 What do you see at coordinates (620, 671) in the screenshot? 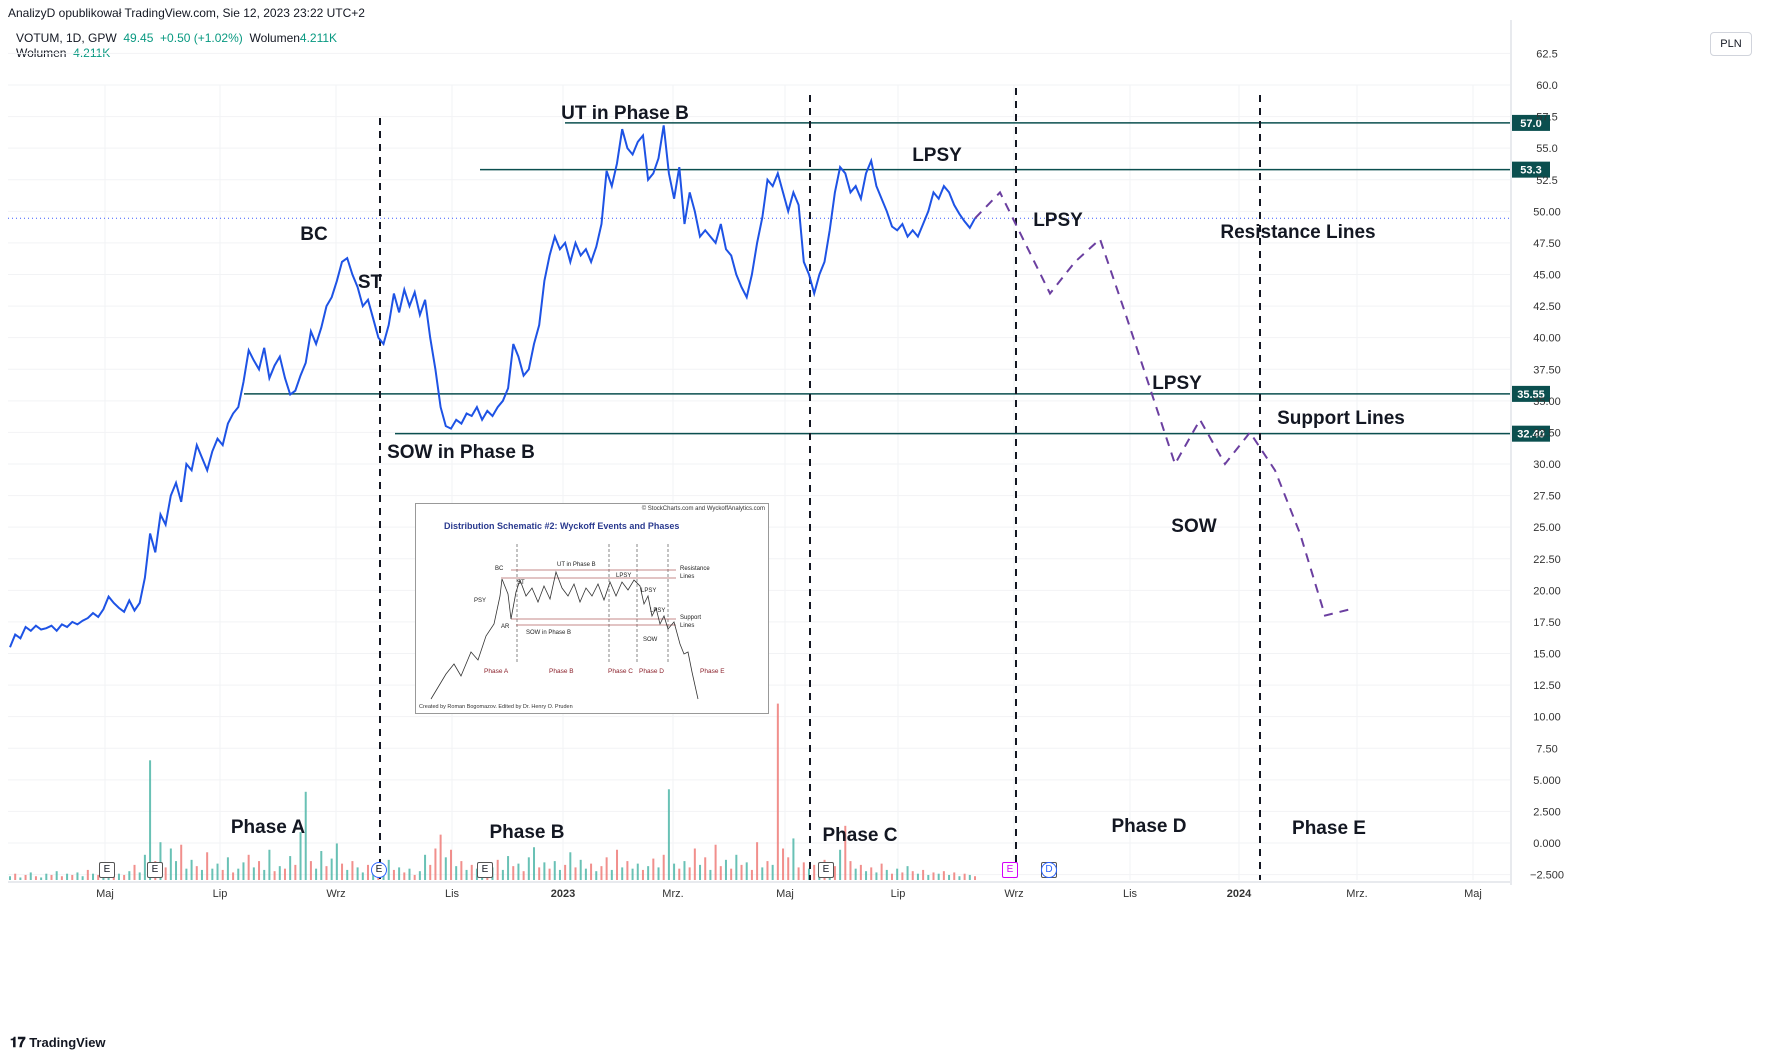
I see `inset-phase-c: Phase C` at bounding box center [620, 671].